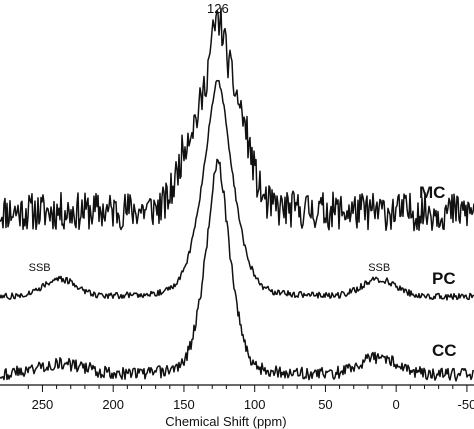 The image size is (474, 429). I want to click on series-label-mc: MC, so click(432, 192).